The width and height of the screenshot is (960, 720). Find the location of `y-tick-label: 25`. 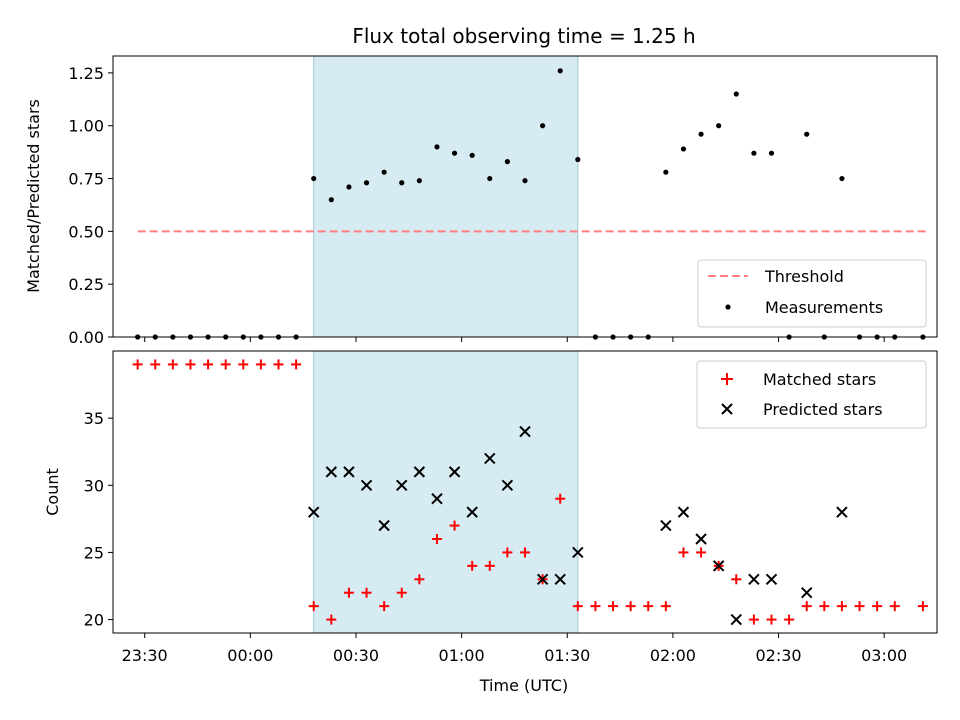

y-tick-label: 25 is located at coordinates (94, 552).